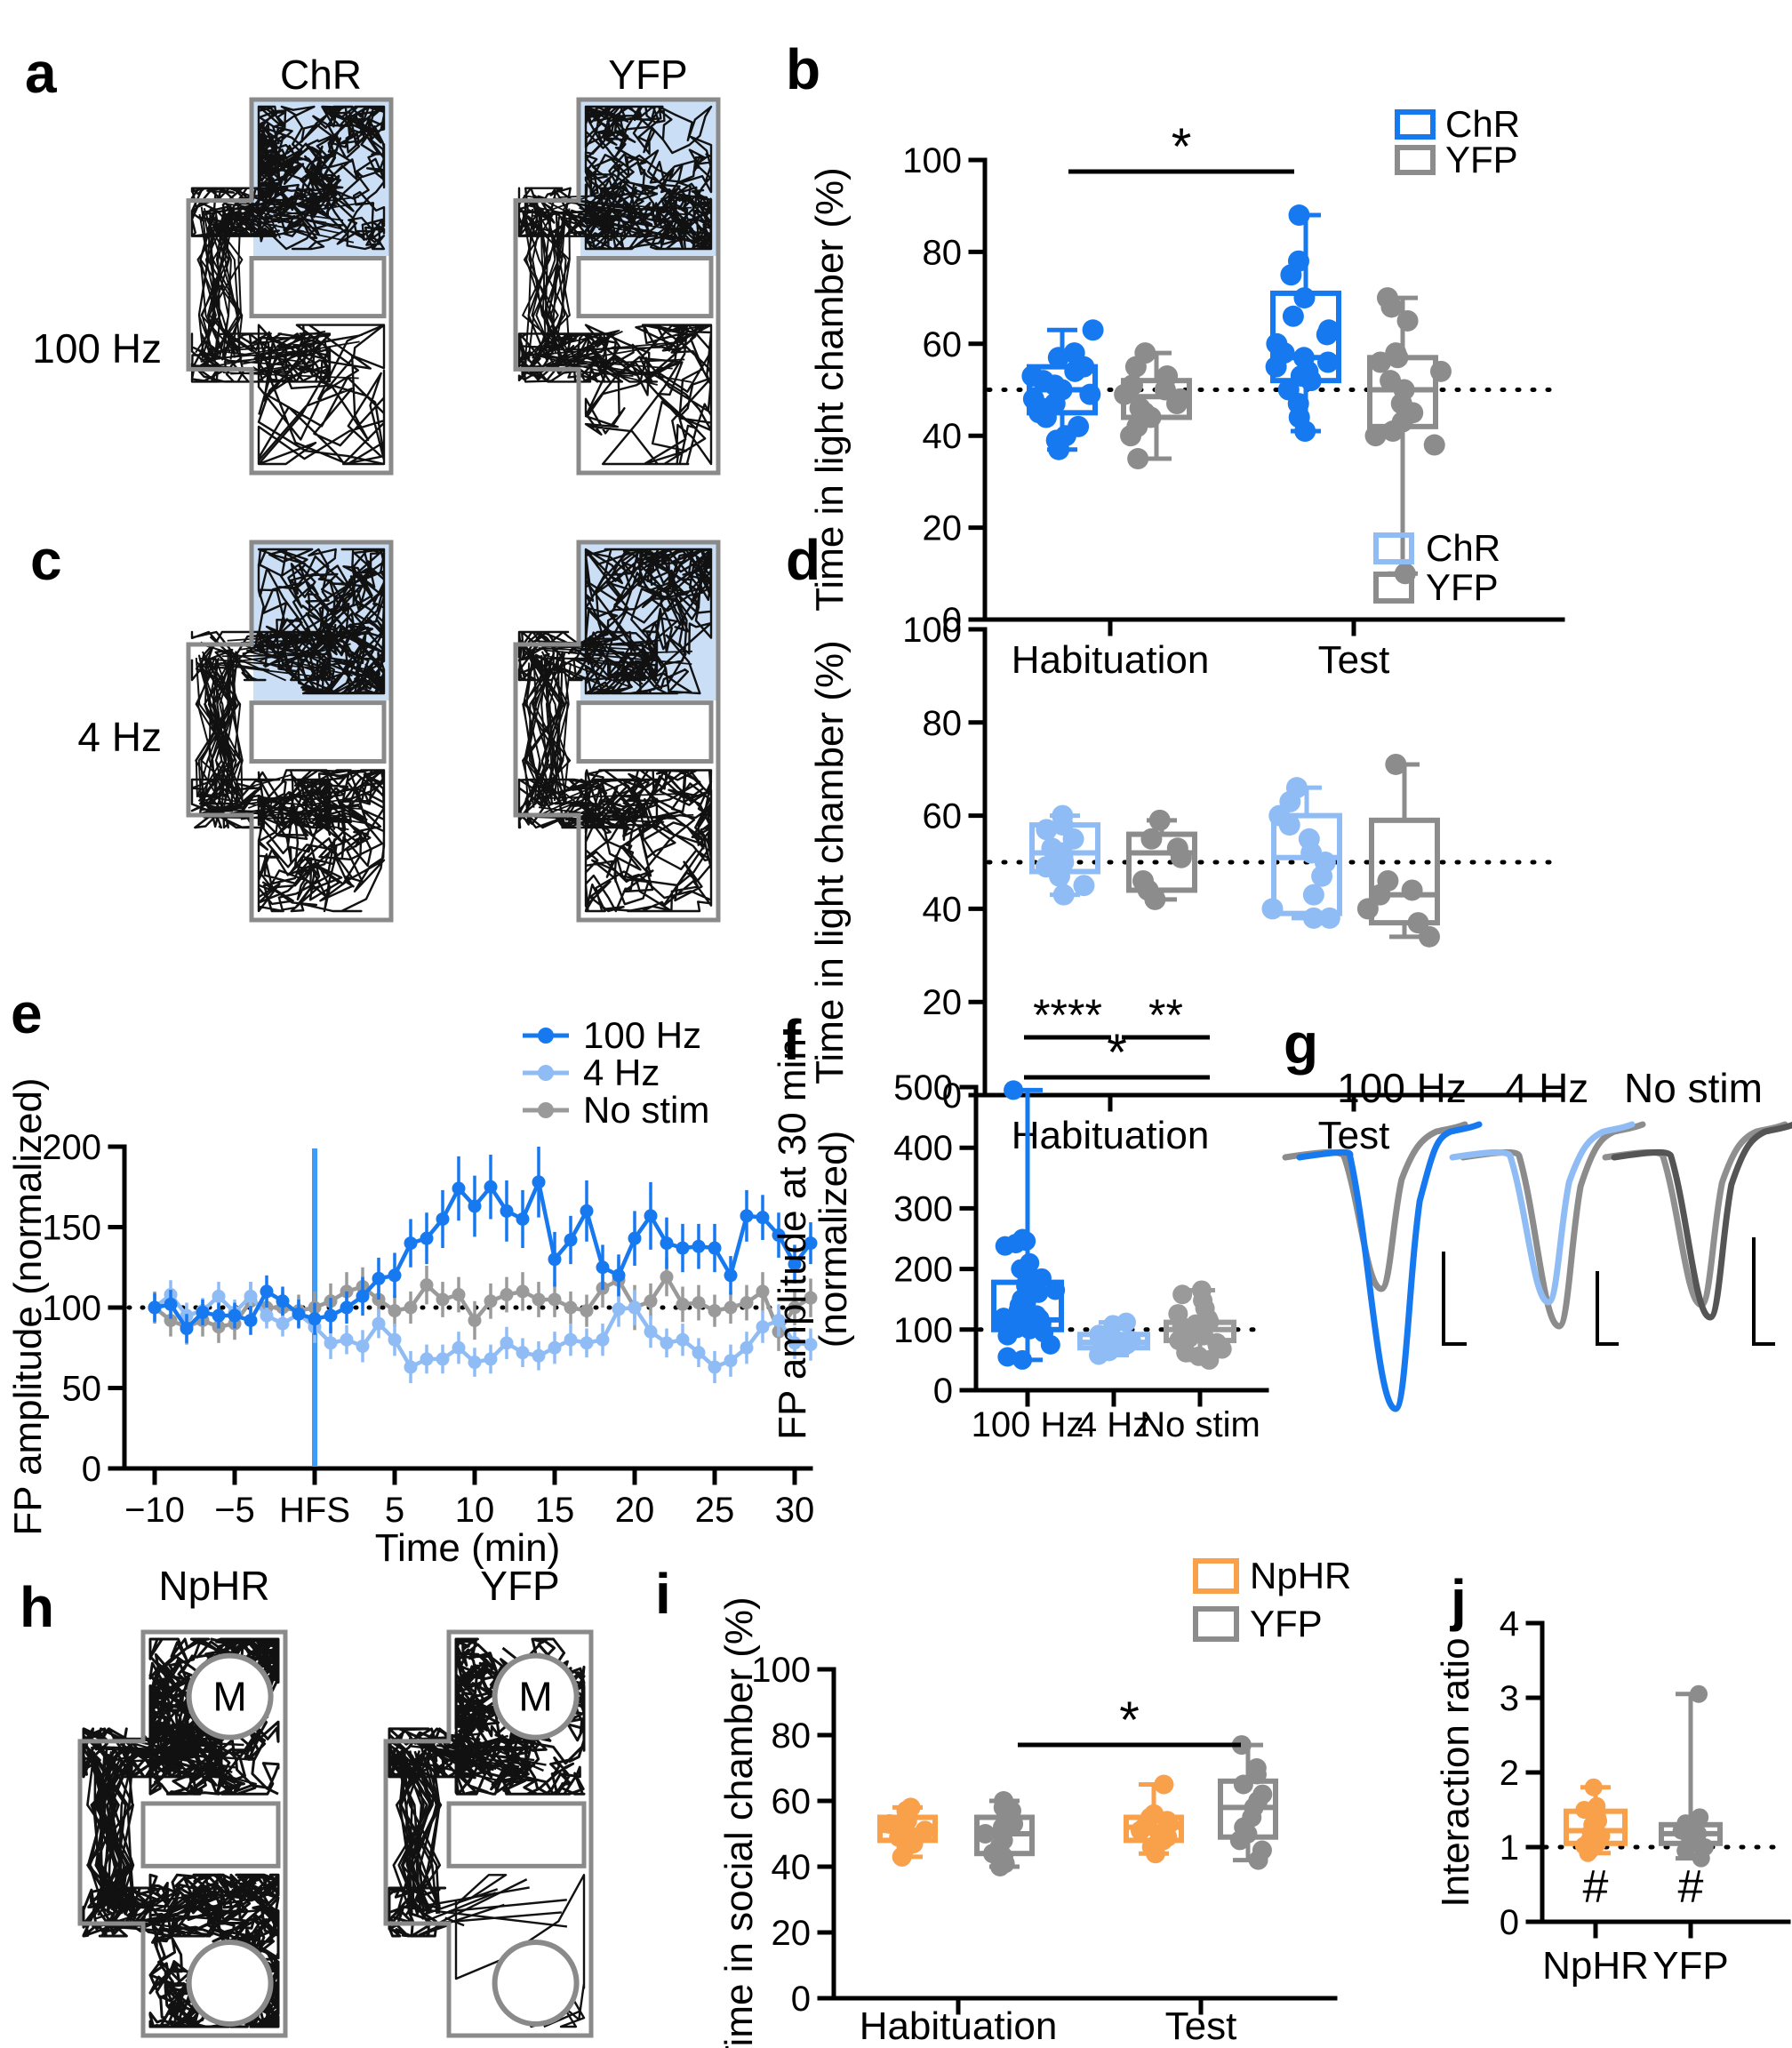 This screenshot has height=2048, width=1792. I want to click on y-tick-label: 500, so click(923, 1088).